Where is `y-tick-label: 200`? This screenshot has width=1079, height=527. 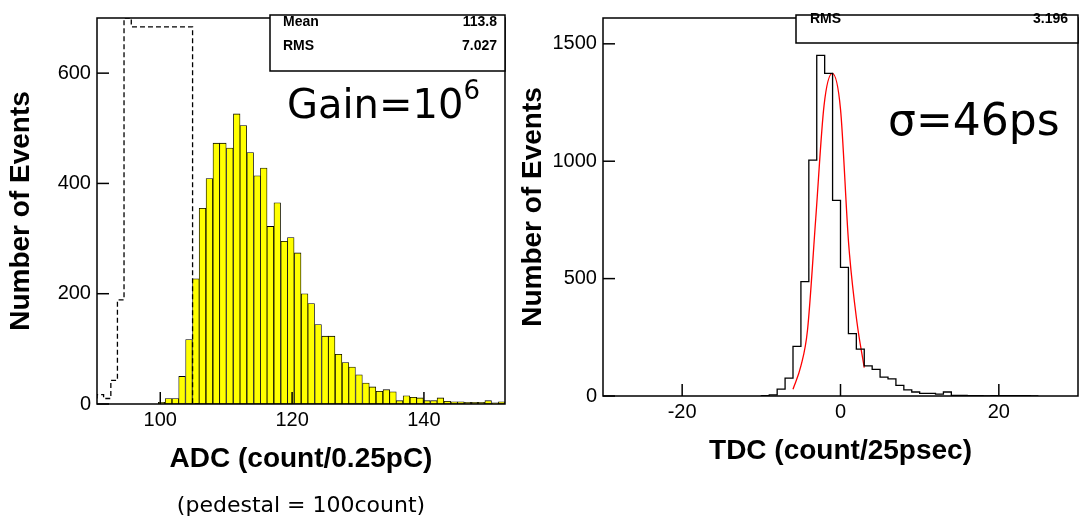 y-tick-label: 200 is located at coordinates (74, 292).